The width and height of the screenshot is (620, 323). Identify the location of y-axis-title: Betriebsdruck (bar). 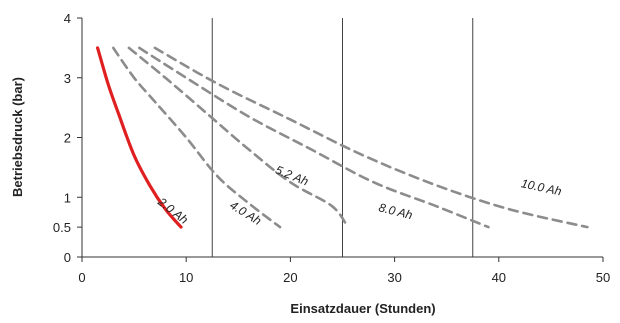
(17, 137).